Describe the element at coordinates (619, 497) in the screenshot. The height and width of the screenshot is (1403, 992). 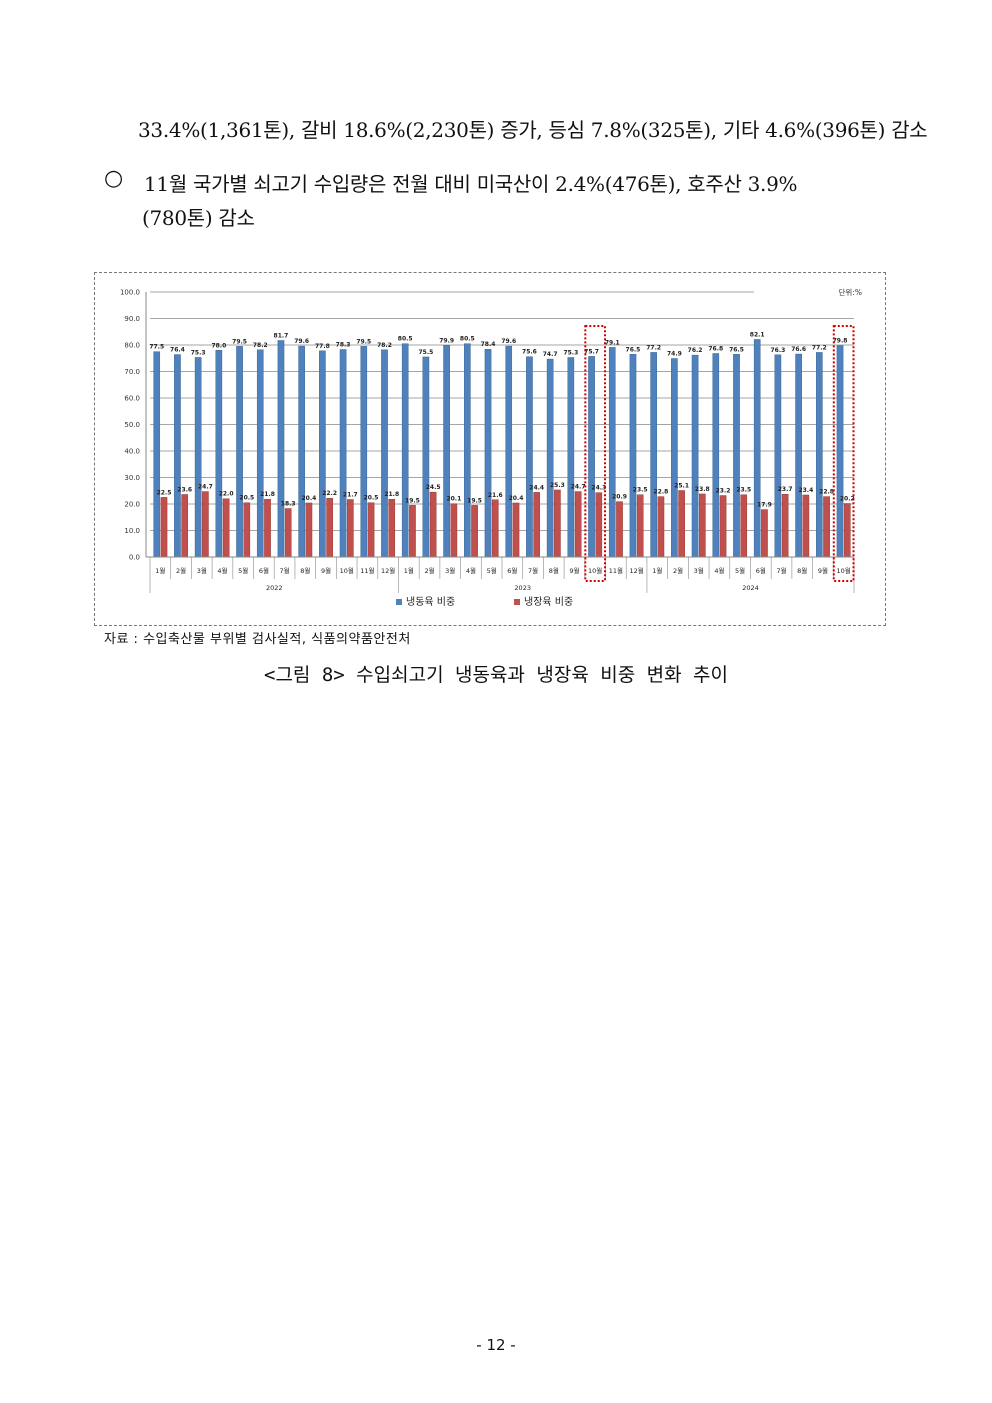
I see `chilled-value-label: 20.9` at that location.